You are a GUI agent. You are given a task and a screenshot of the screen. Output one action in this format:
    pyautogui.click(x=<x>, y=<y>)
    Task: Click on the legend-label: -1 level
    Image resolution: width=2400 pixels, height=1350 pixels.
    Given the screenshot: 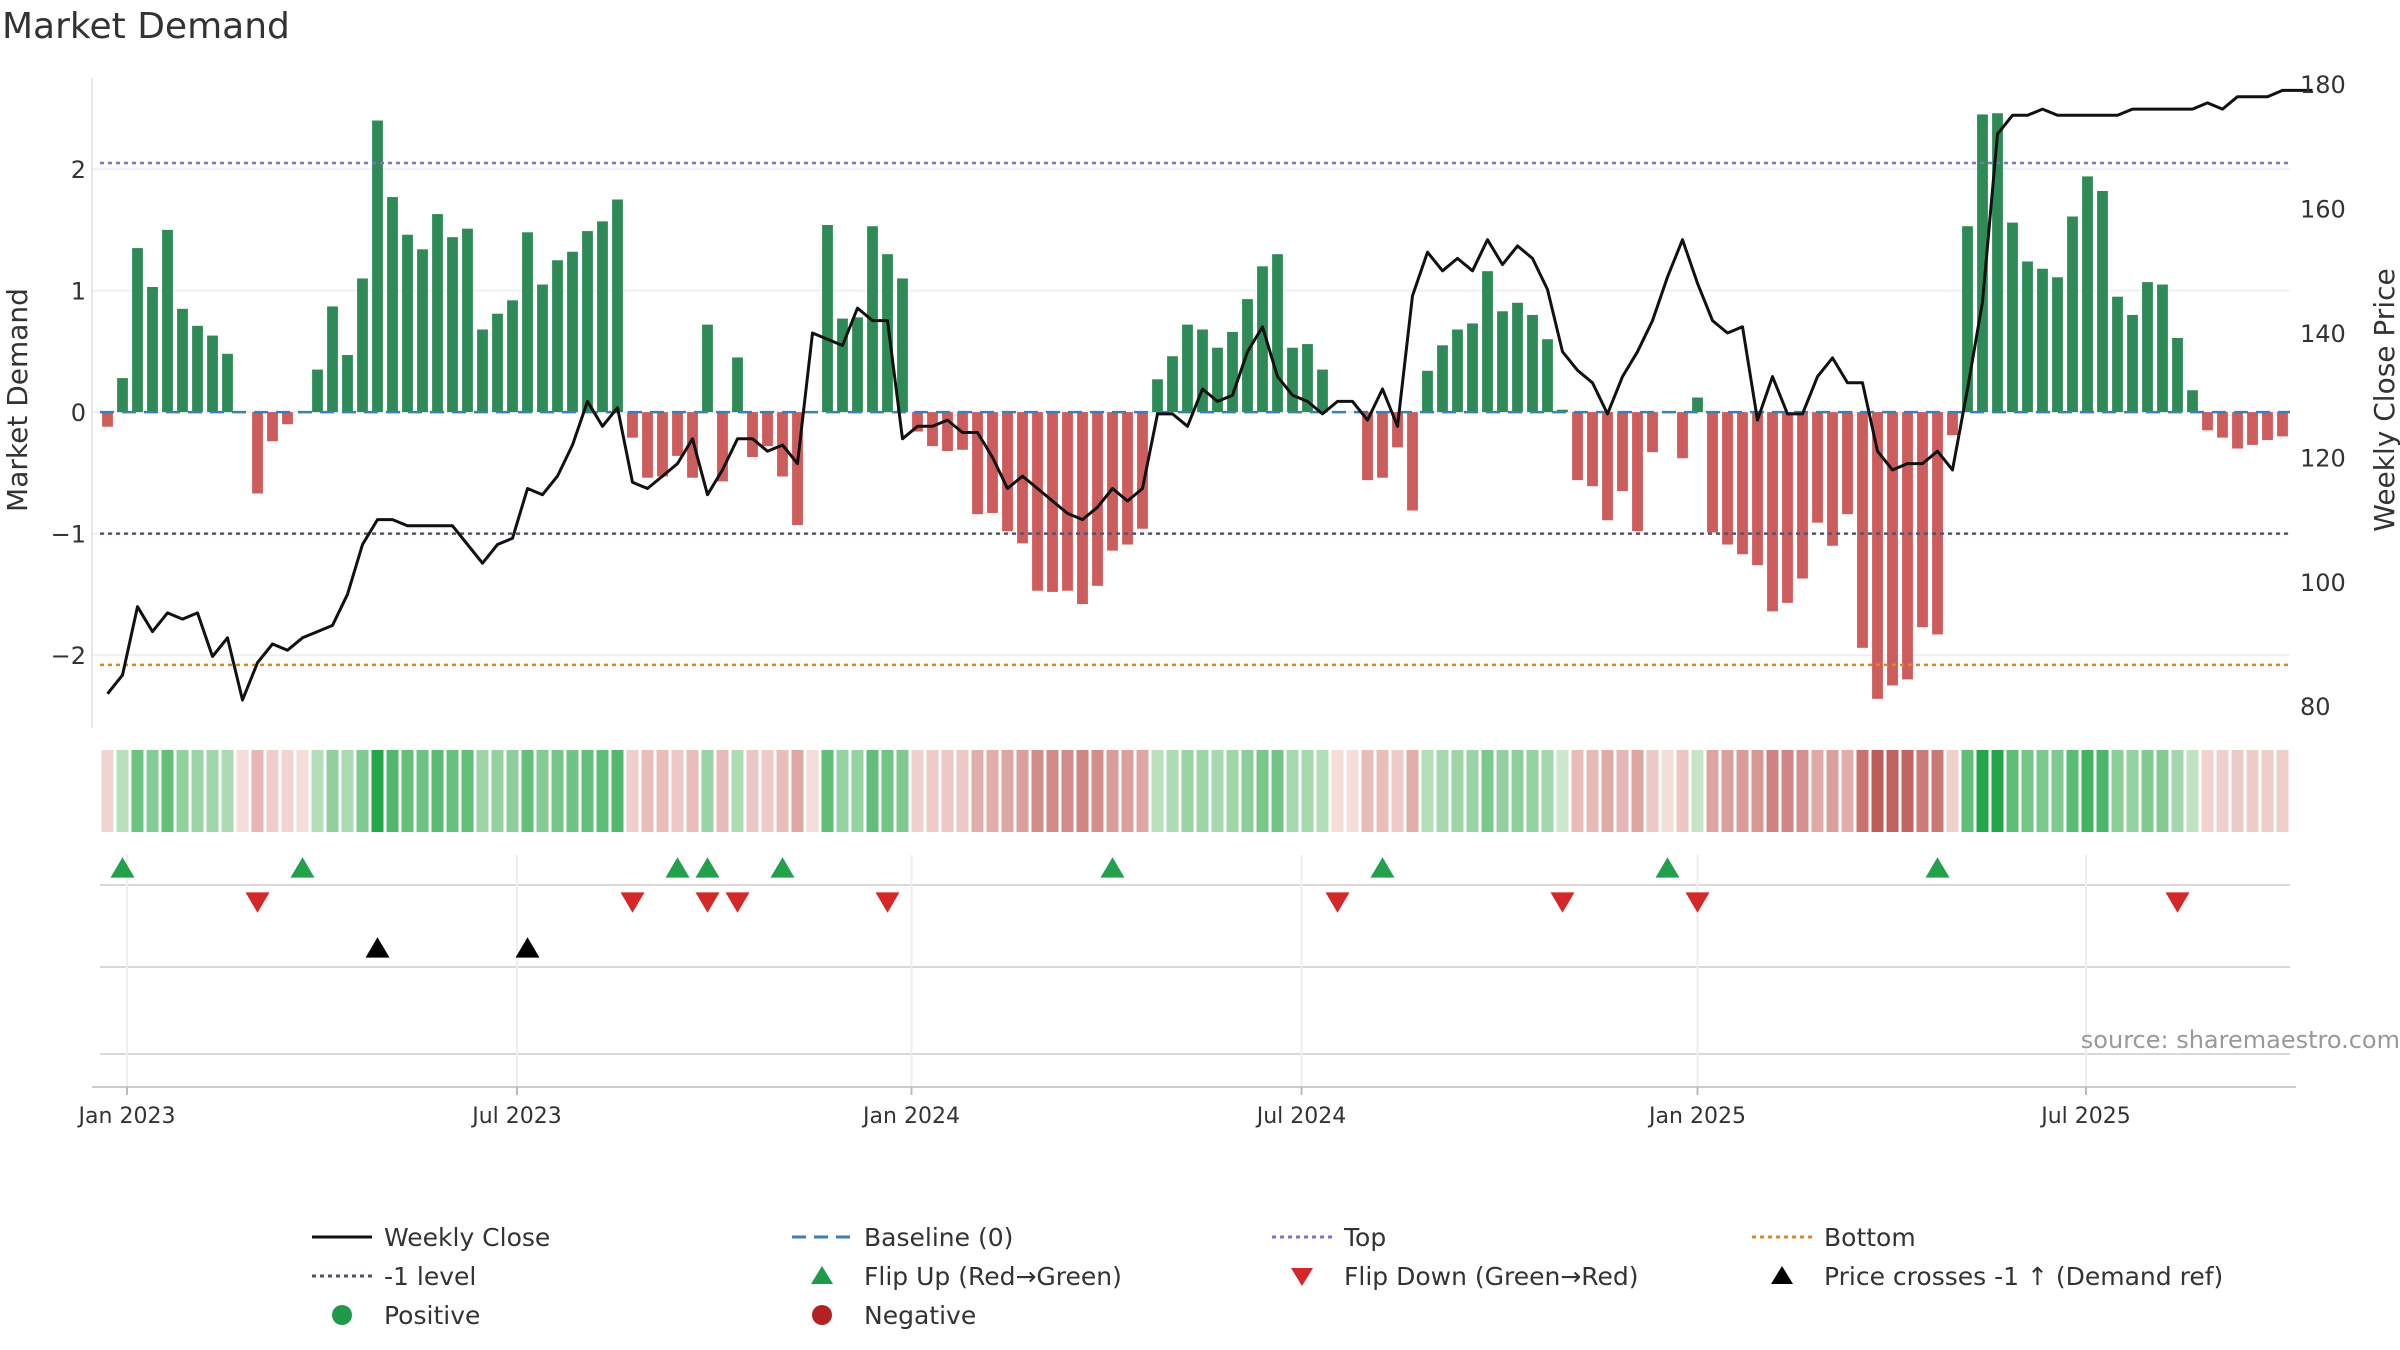 What is the action you would take?
    pyautogui.click(x=430, y=1276)
    